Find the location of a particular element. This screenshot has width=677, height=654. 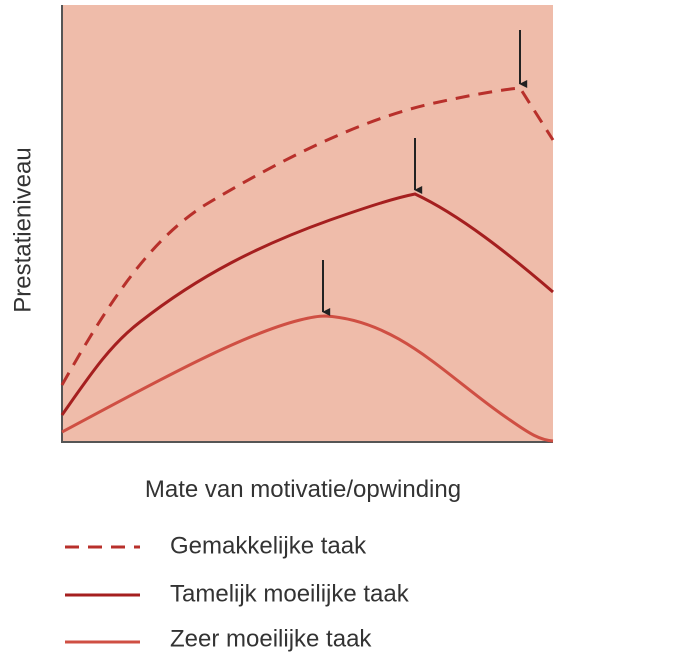

legend-label: Tamelijk moeilijke taak is located at coordinates (290, 593).